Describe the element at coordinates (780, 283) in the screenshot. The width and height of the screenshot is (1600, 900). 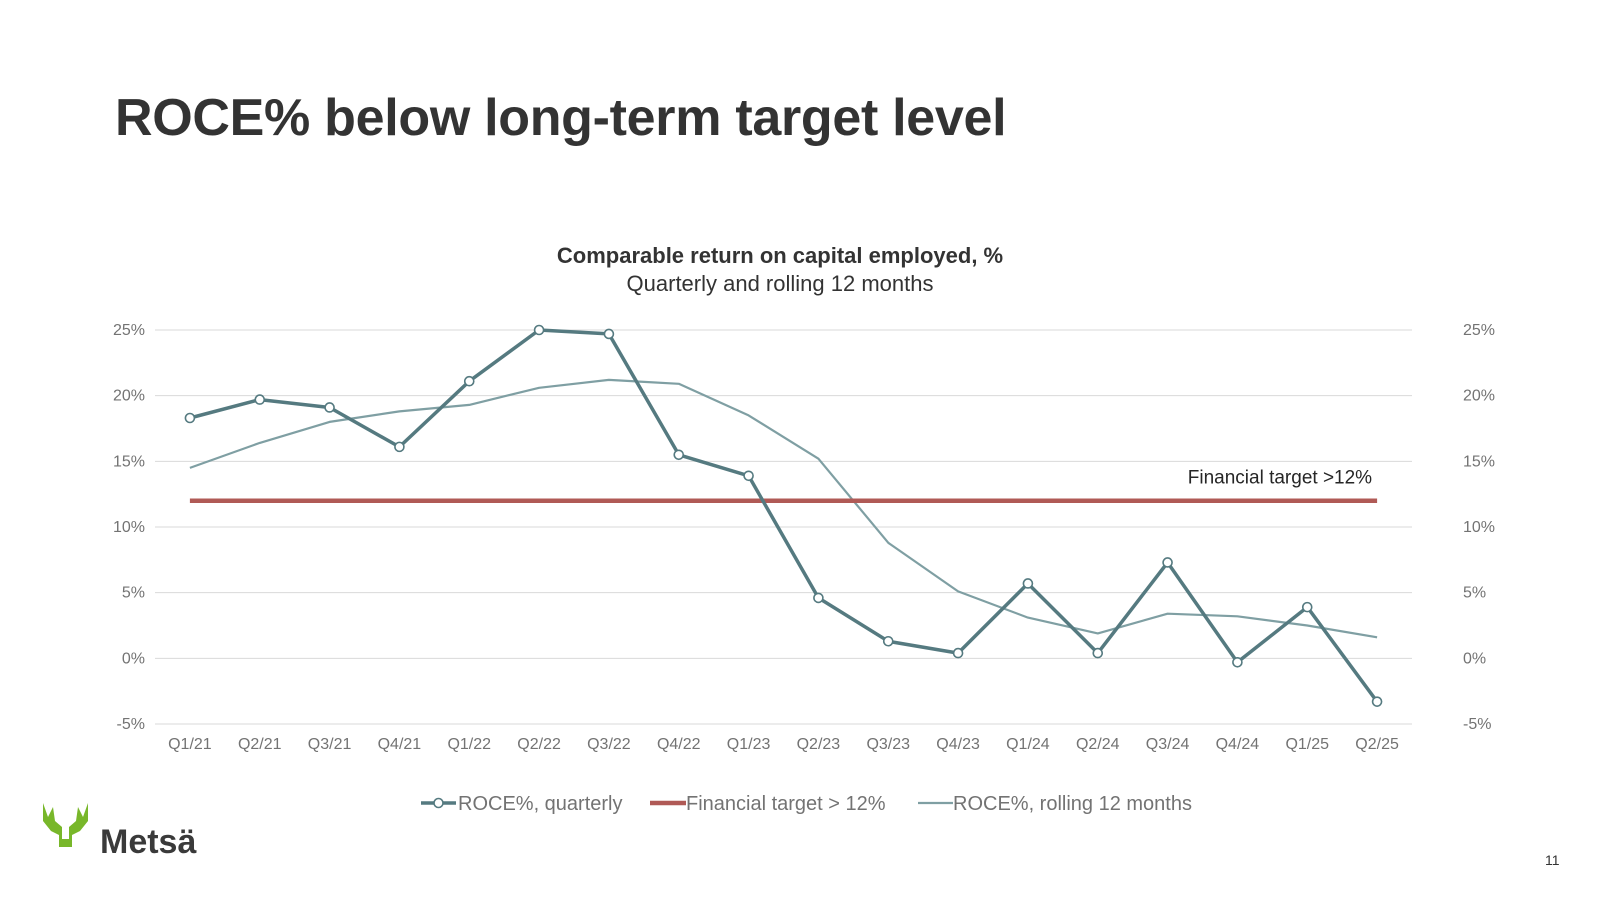
I see `chart-subtitle: Quarterly and rolling 12 months` at that location.